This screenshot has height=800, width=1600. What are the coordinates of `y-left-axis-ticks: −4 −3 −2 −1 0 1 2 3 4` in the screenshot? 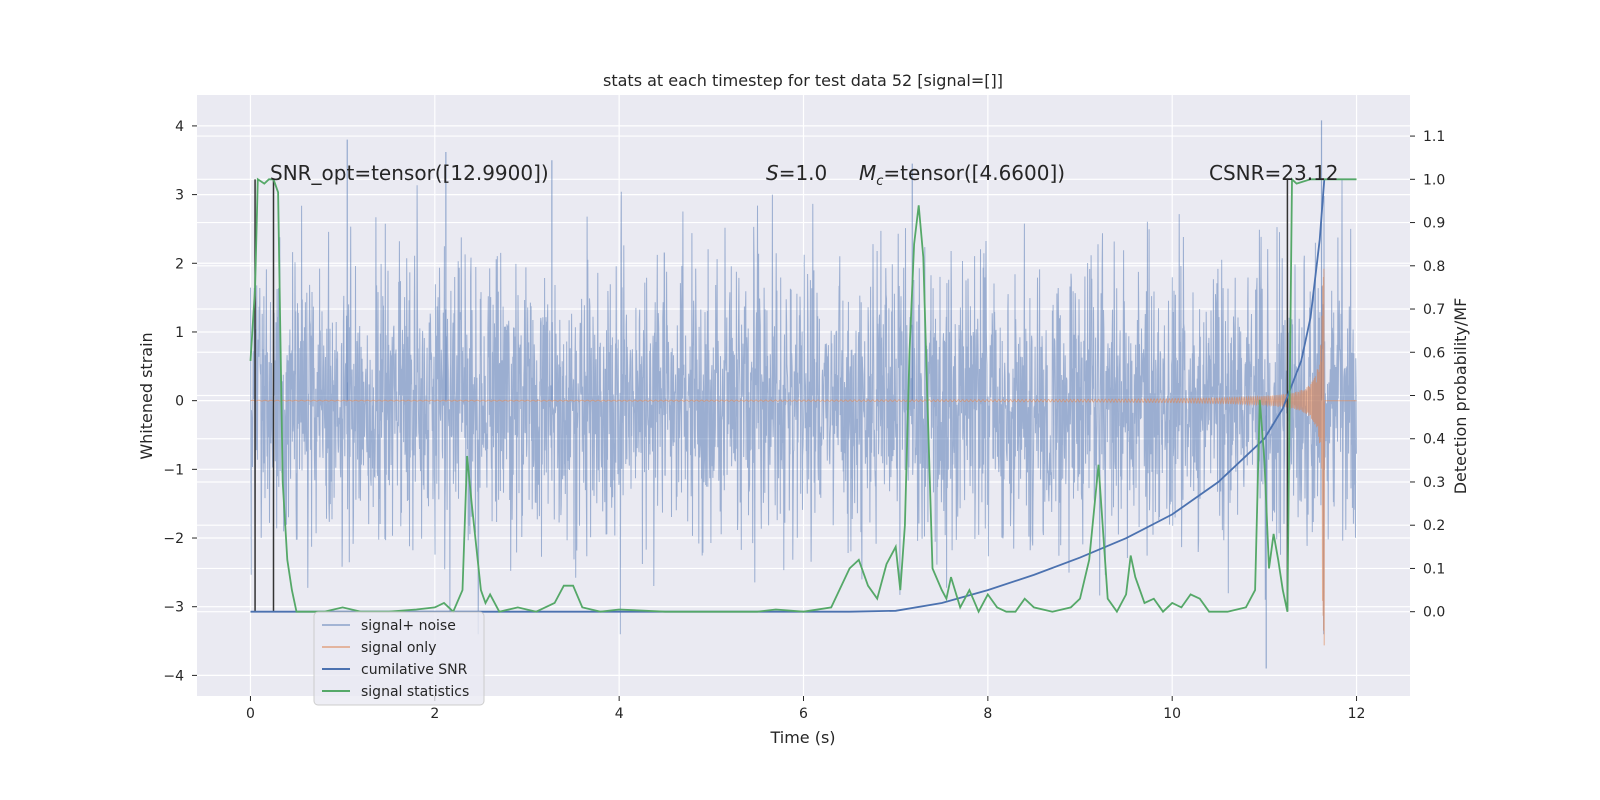 It's located at (180, 401).